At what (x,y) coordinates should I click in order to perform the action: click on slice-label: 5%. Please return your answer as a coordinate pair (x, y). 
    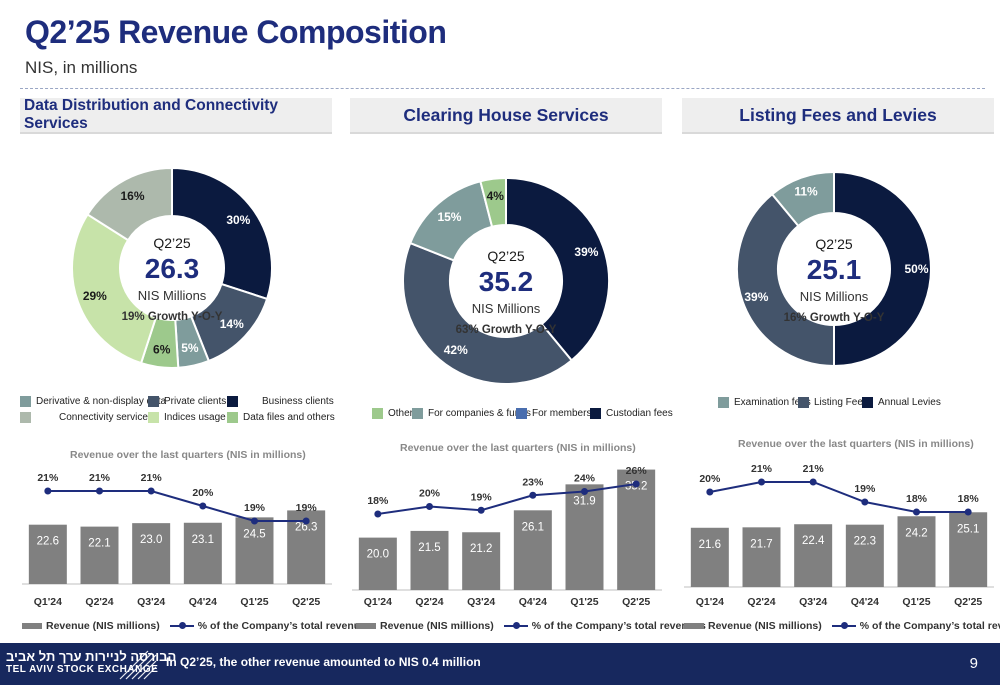
    Looking at the image, I should click on (190, 348).